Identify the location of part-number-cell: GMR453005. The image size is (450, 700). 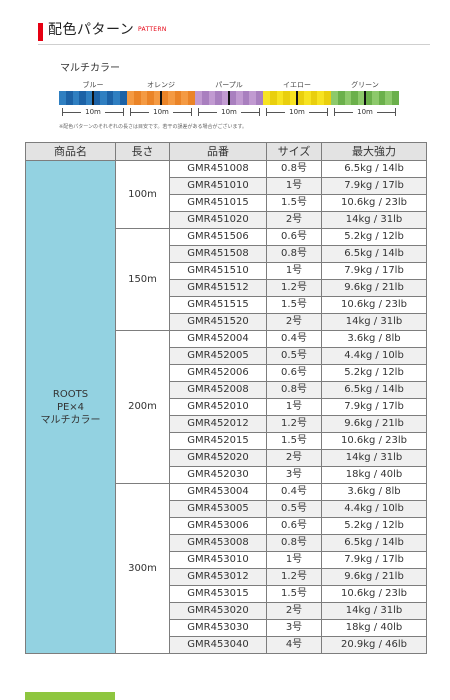
(218, 509).